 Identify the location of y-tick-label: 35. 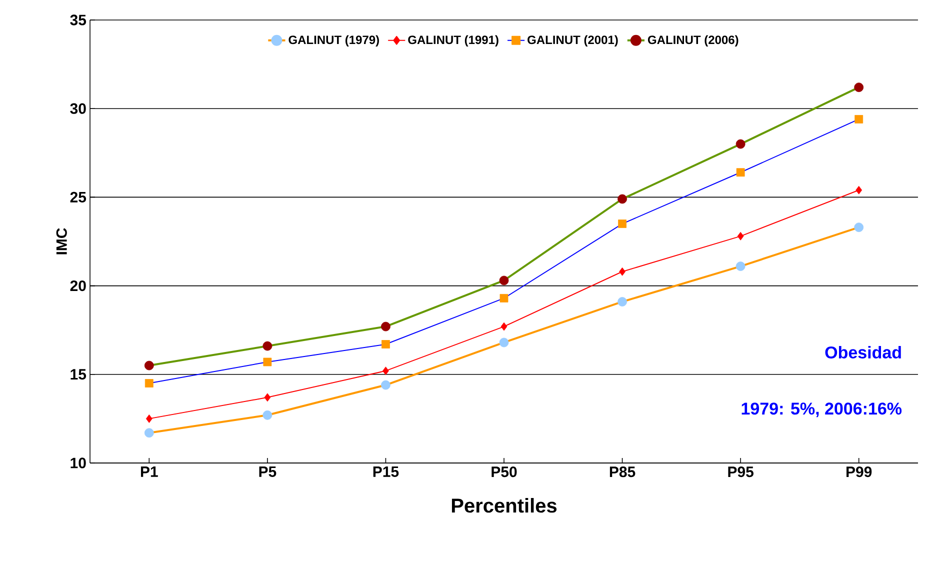
(78, 20).